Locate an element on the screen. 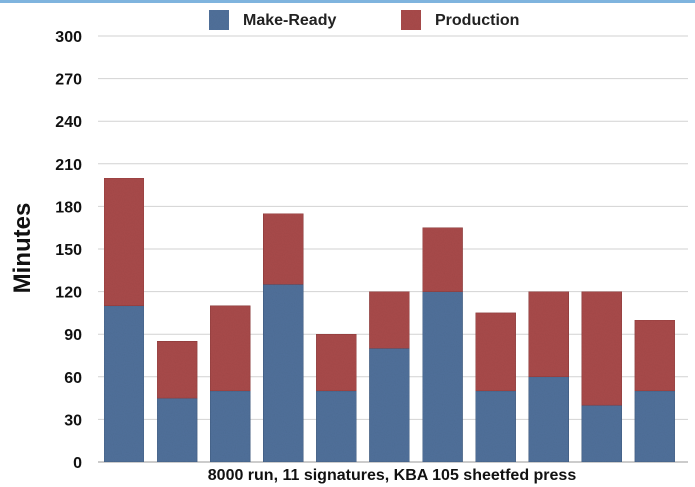  legend: Make-Ready Production is located at coordinates (364, 20).